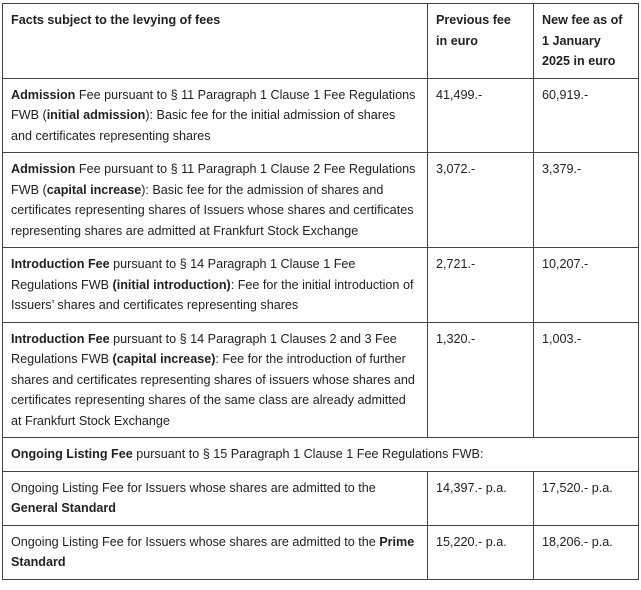 The image size is (641, 590). What do you see at coordinates (480, 115) in the screenshot?
I see `previous-fee: 41,499.-` at bounding box center [480, 115].